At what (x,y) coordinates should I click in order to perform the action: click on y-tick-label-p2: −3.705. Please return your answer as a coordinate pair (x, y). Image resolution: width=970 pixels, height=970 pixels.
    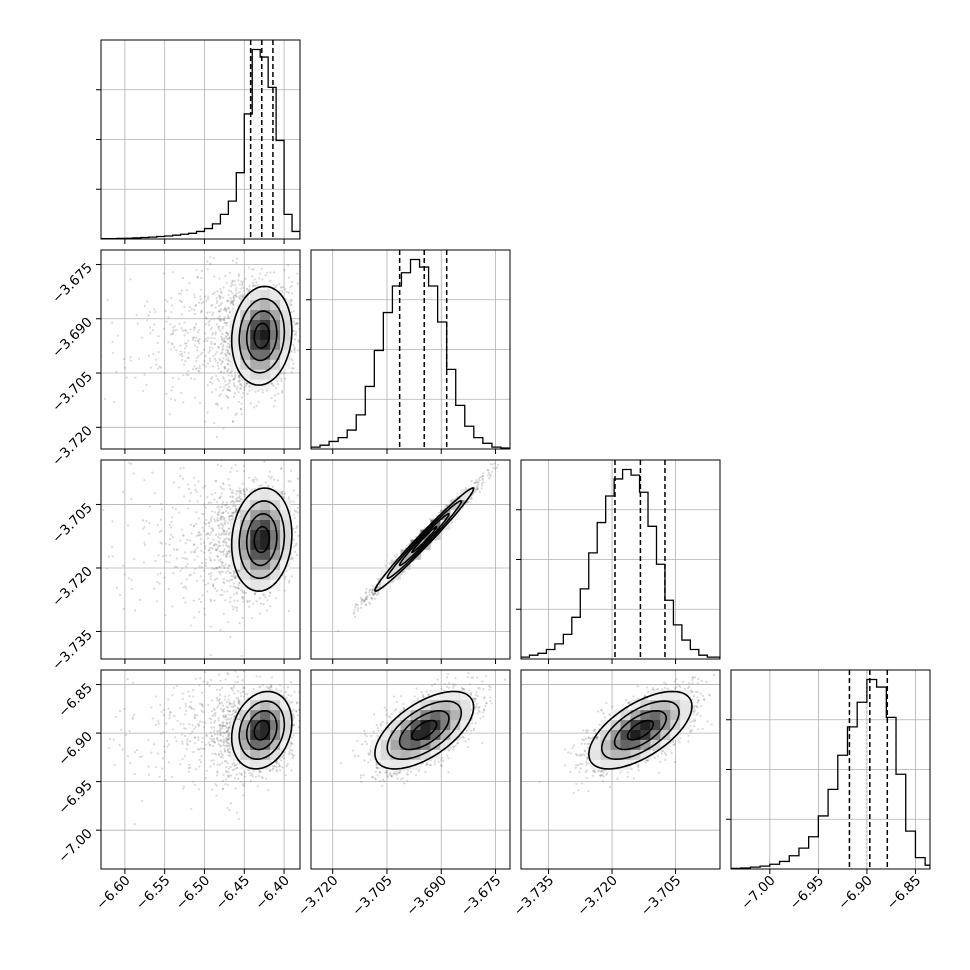
    Looking at the image, I should click on (72, 392).